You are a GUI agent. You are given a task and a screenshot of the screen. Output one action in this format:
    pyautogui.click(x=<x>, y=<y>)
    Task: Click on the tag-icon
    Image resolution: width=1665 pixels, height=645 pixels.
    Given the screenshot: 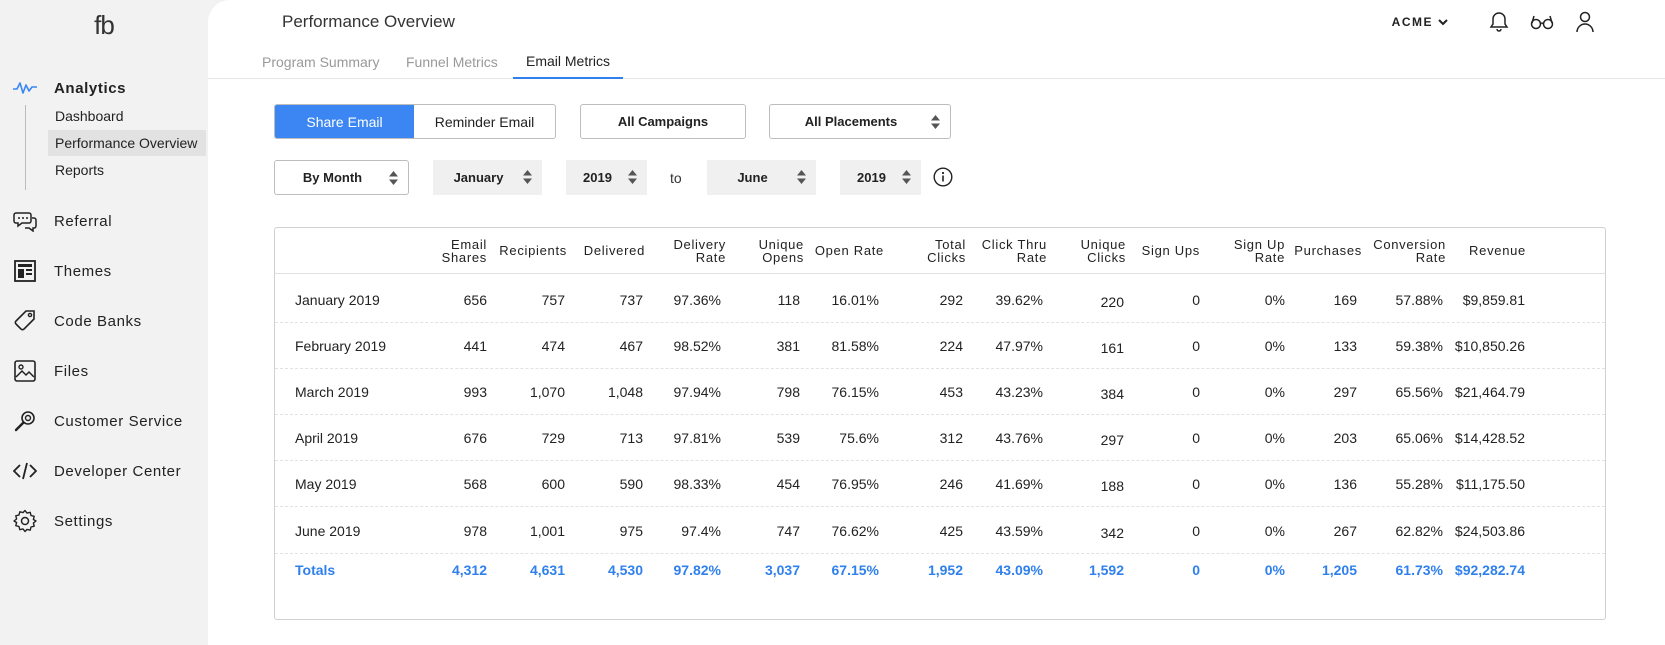 What is the action you would take?
    pyautogui.click(x=25, y=321)
    